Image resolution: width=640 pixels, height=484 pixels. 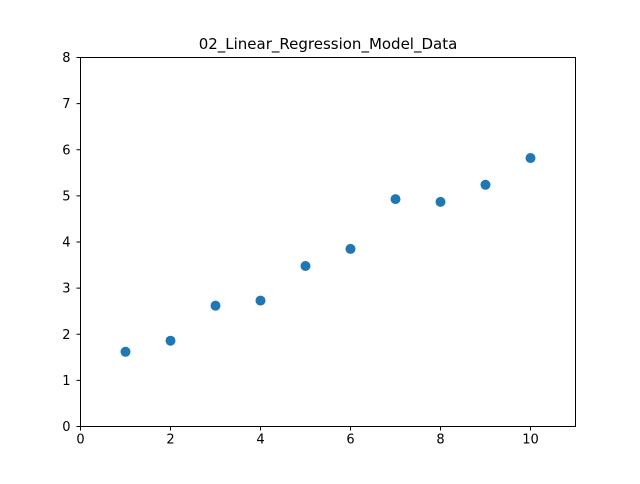 What do you see at coordinates (328, 44) in the screenshot?
I see `chart-title: 02_Linear_Regression_Model_Data` at bounding box center [328, 44].